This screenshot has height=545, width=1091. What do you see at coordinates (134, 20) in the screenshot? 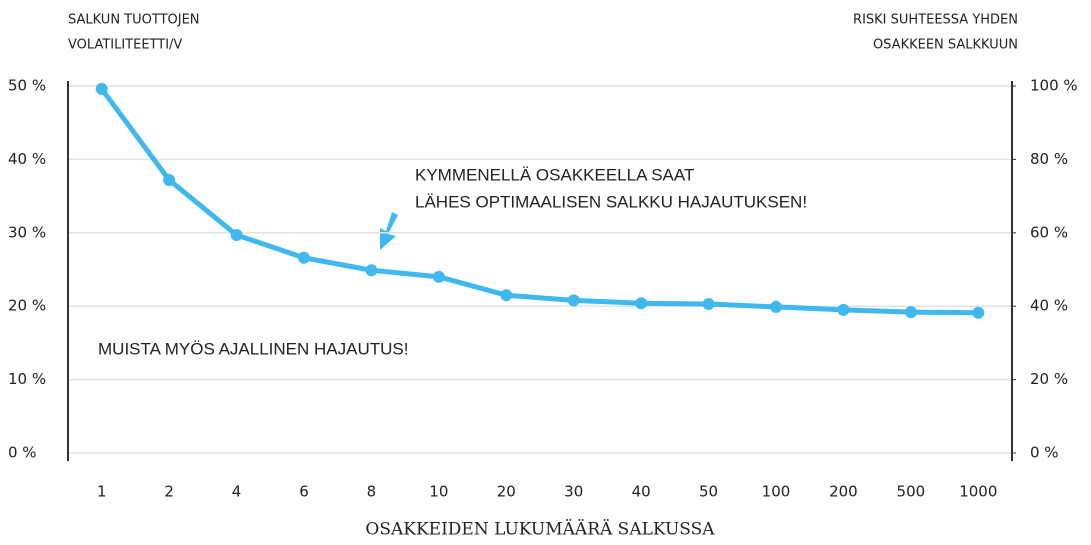
I see `y-axis-label: SALKUN TUOTTOJEN` at bounding box center [134, 20].